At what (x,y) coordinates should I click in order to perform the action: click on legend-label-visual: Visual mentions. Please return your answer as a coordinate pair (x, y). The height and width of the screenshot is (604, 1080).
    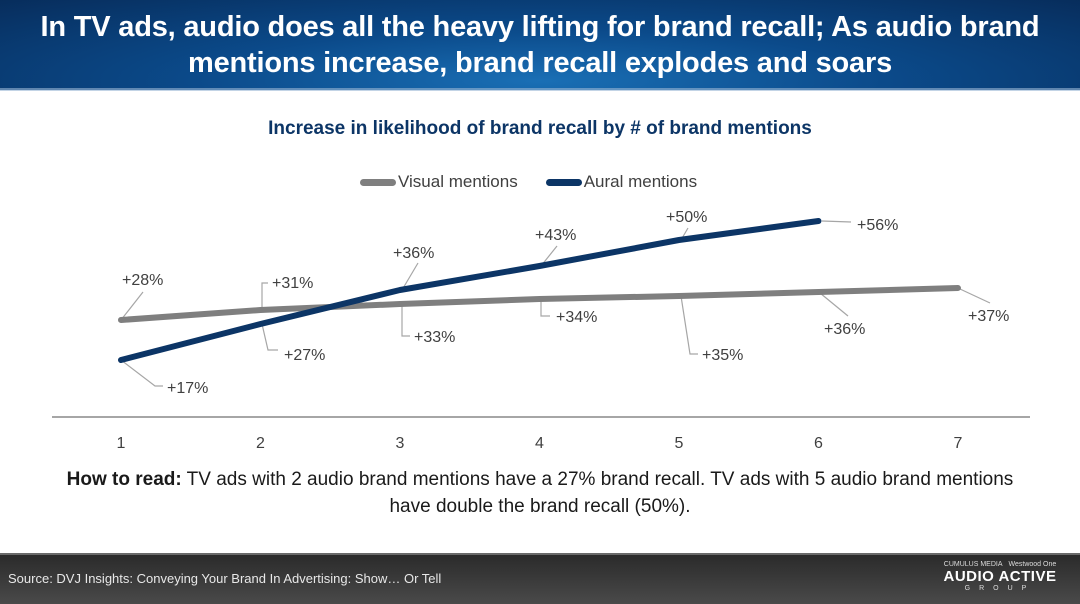
    Looking at the image, I should click on (458, 181).